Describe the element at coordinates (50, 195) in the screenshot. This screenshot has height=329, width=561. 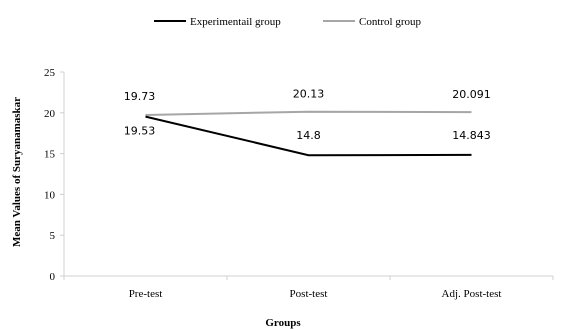
I see `y-tick-label: 10` at that location.